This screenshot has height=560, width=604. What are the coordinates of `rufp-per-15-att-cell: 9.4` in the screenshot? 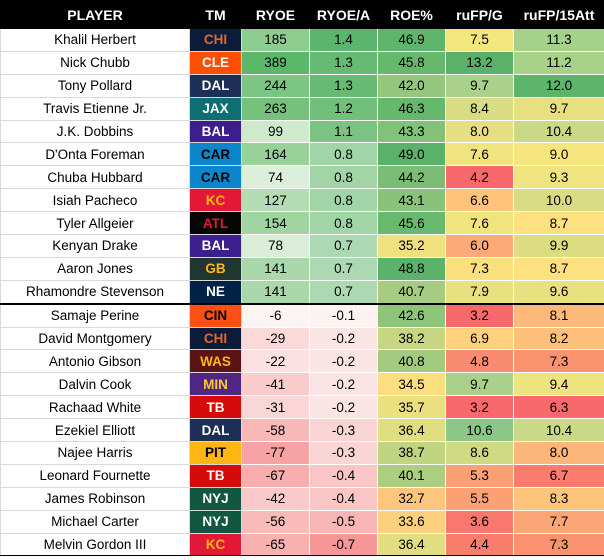 It's located at (558, 384).